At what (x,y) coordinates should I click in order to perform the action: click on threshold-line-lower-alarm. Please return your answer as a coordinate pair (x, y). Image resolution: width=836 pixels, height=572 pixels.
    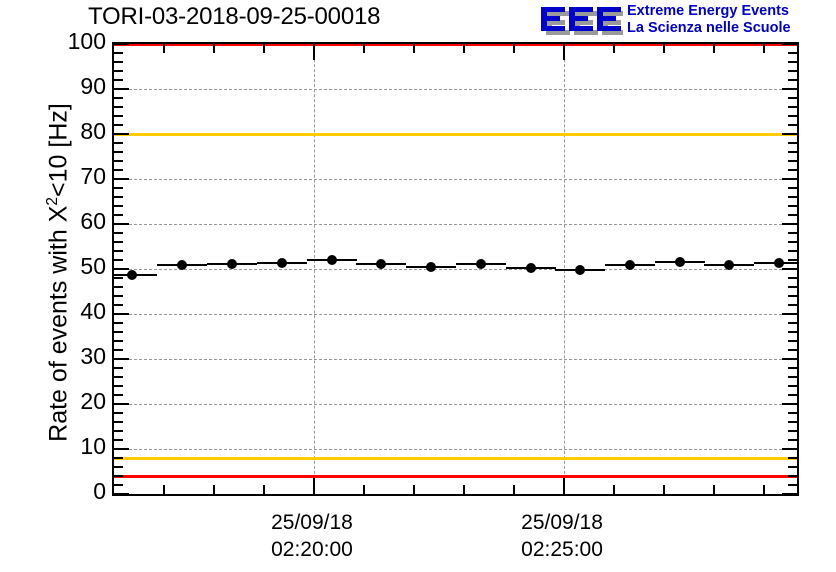
    Looking at the image, I should click on (455, 476).